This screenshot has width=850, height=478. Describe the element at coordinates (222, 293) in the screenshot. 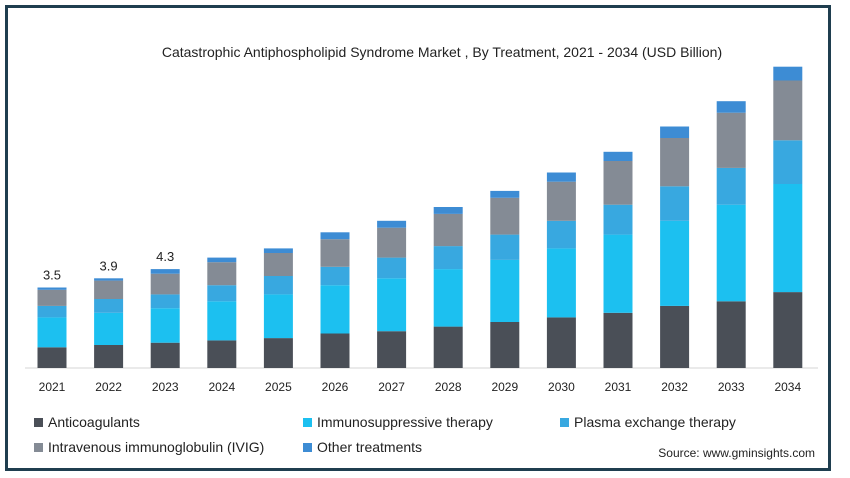

I see `bar-segment-2024-s2` at that location.